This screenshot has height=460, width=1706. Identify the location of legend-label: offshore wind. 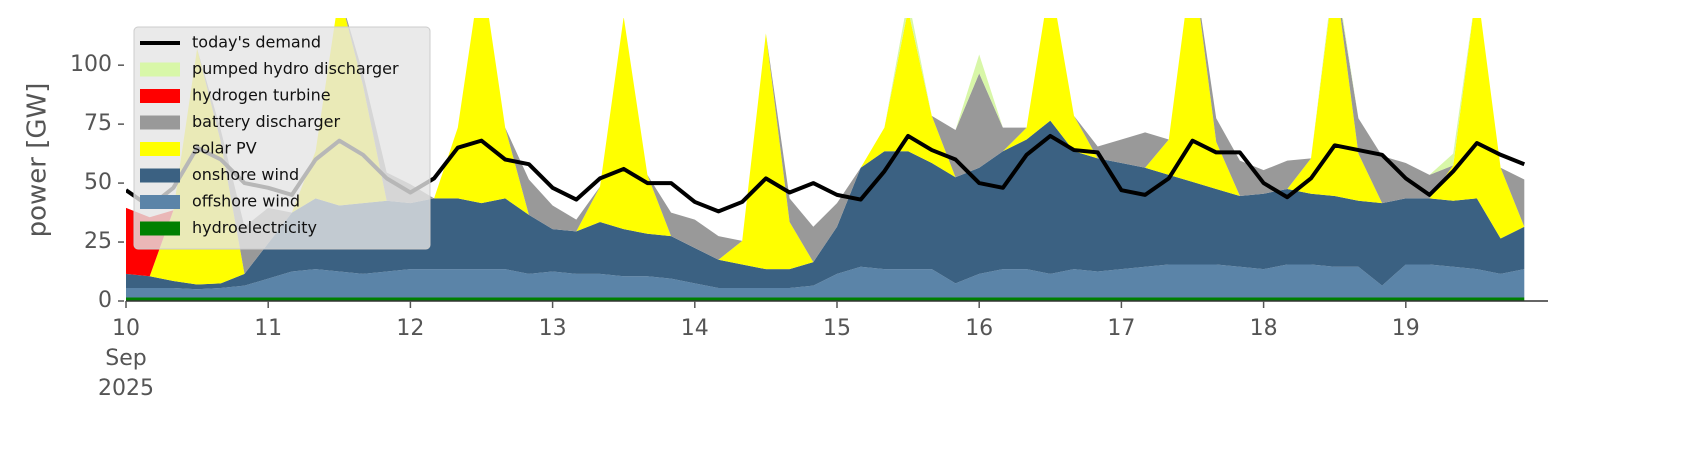
(246, 201).